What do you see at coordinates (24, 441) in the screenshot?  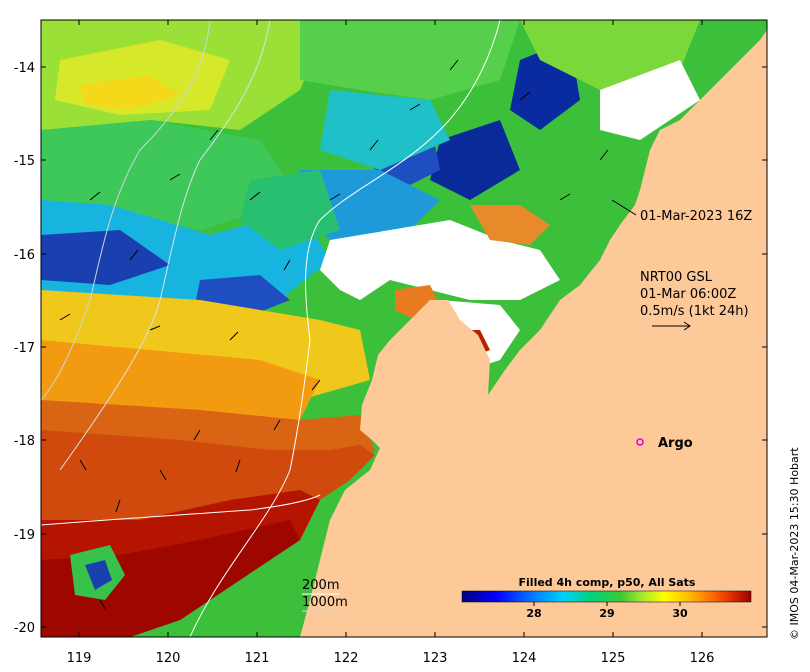 I see `lat-tick-label: -18` at bounding box center [24, 441].